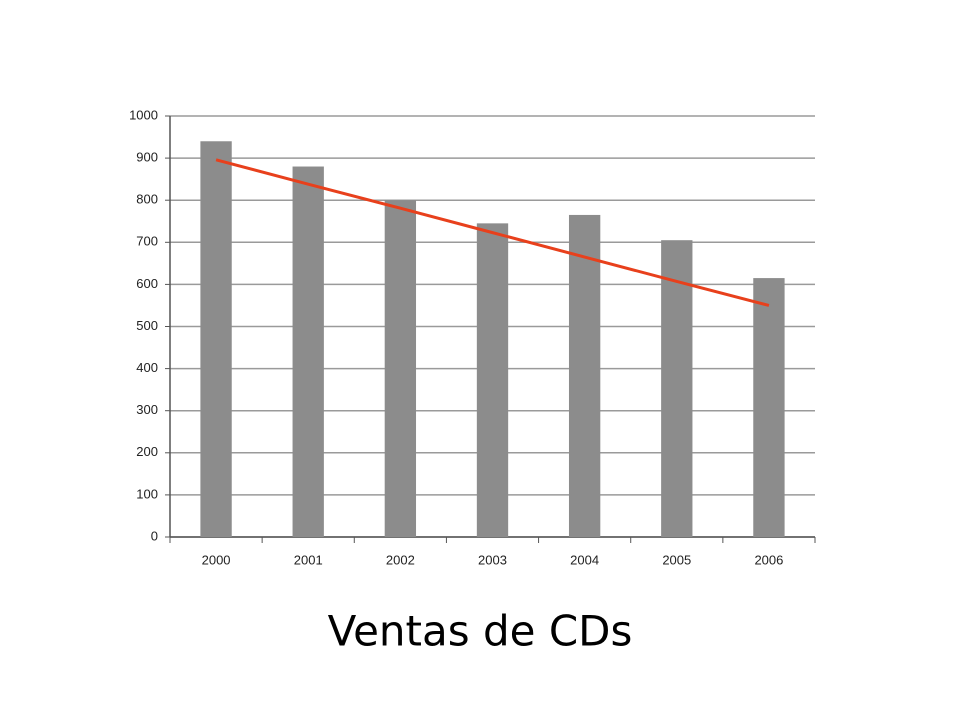 The height and width of the screenshot is (720, 960). What do you see at coordinates (216, 559) in the screenshot?
I see `x-tick-label: 2000` at bounding box center [216, 559].